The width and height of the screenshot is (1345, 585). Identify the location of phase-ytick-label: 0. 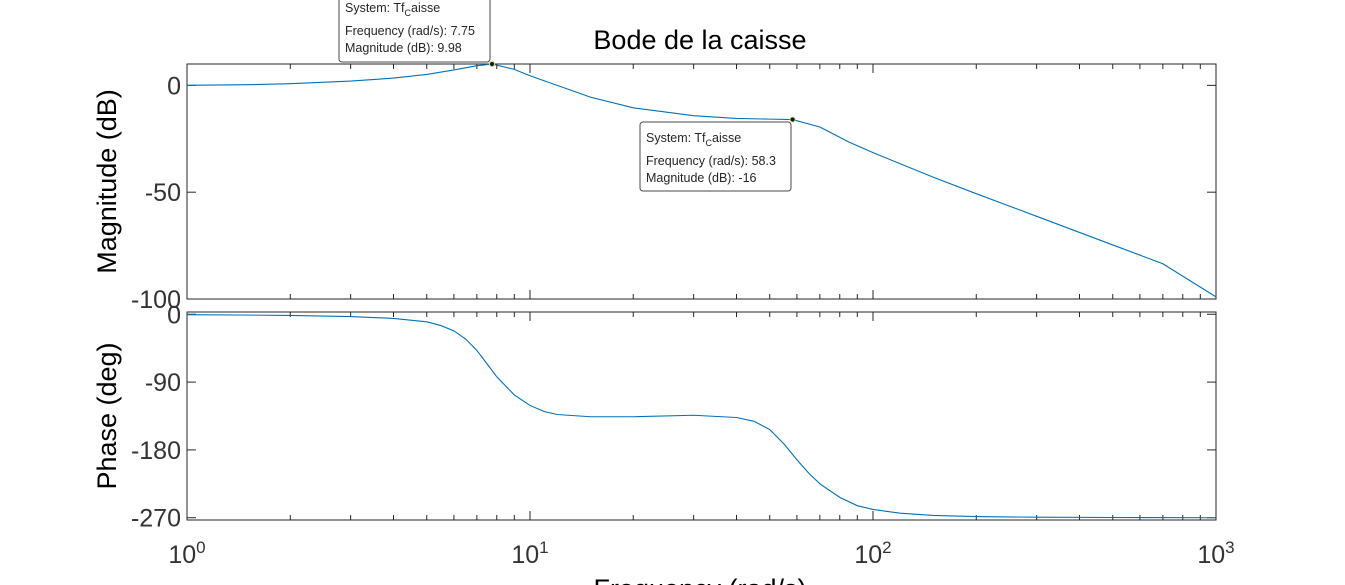
(174, 315).